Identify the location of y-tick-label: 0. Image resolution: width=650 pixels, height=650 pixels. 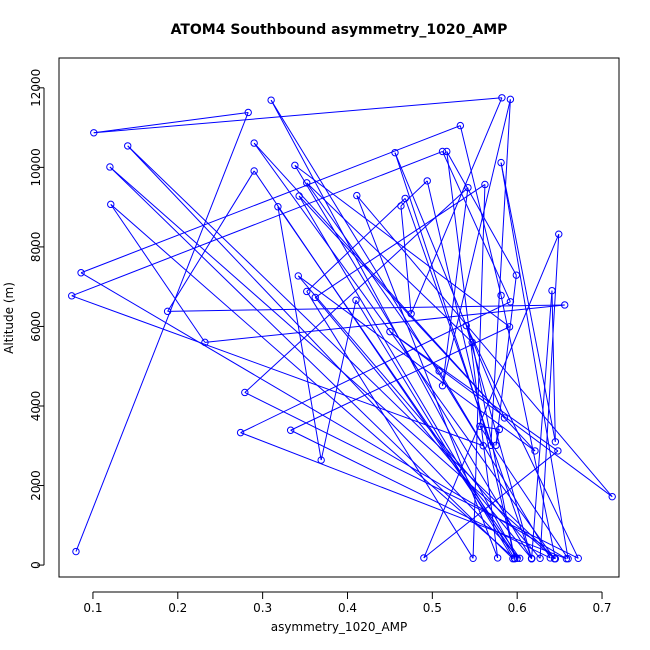
(36, 565).